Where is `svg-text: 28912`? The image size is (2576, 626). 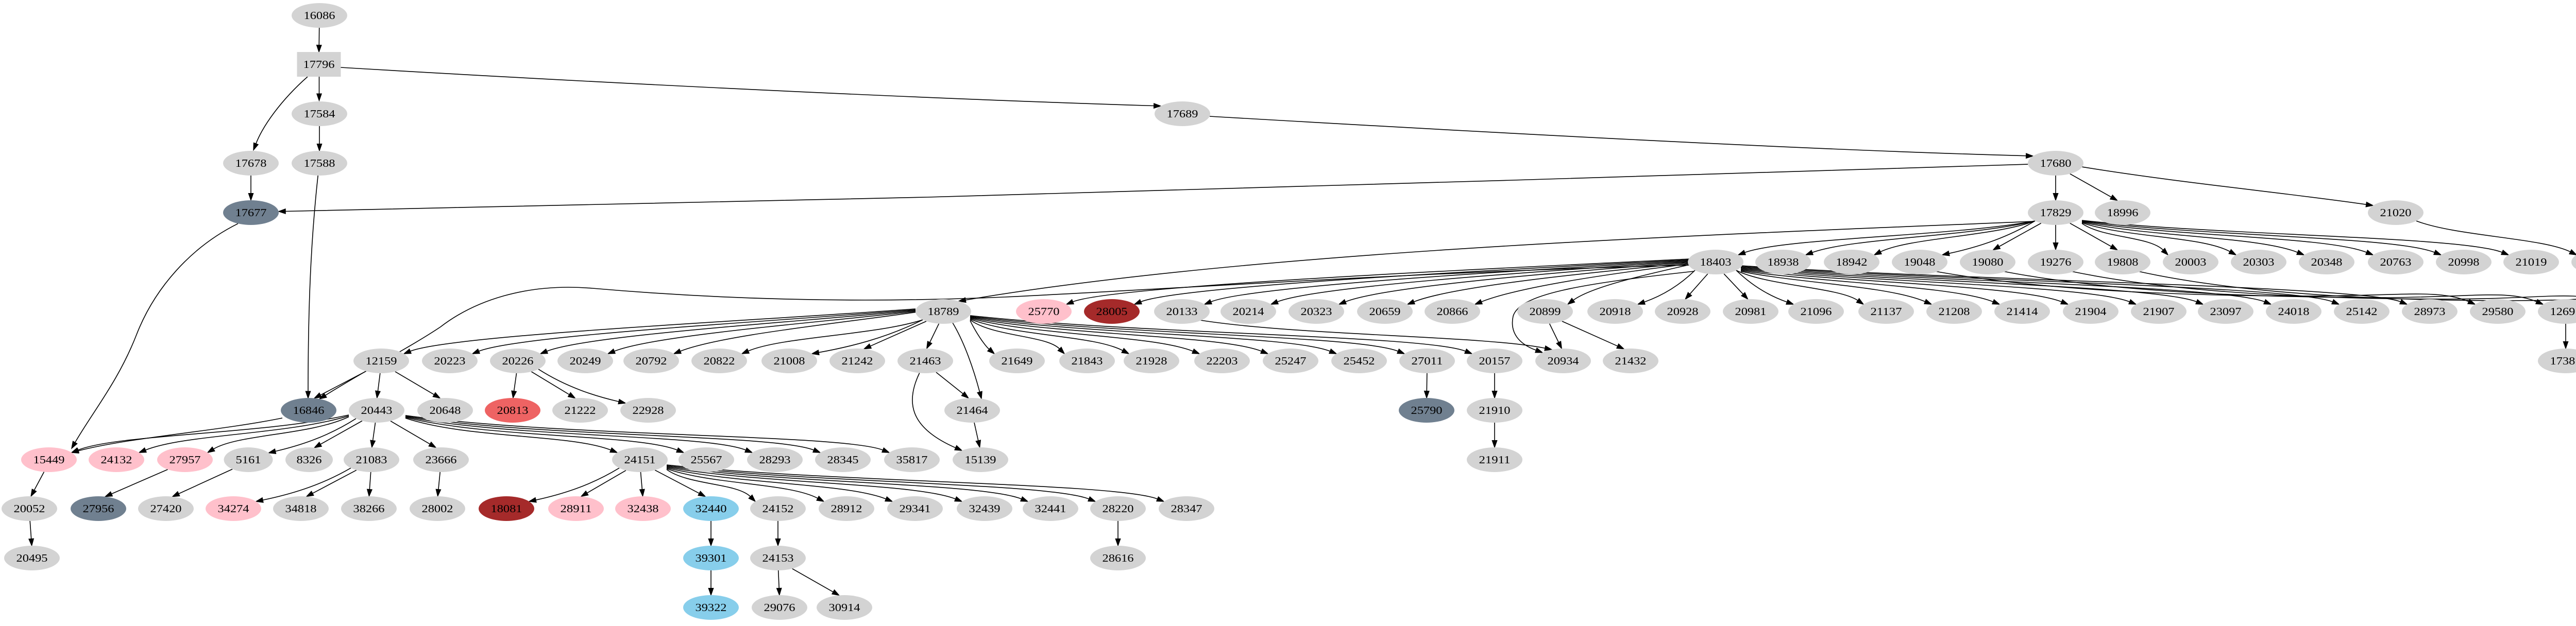 svg-text: 28912 is located at coordinates (846, 508).